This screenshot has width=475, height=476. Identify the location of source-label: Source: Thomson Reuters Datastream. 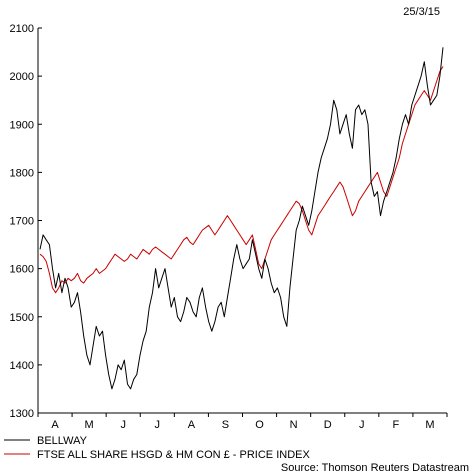
(375, 468).